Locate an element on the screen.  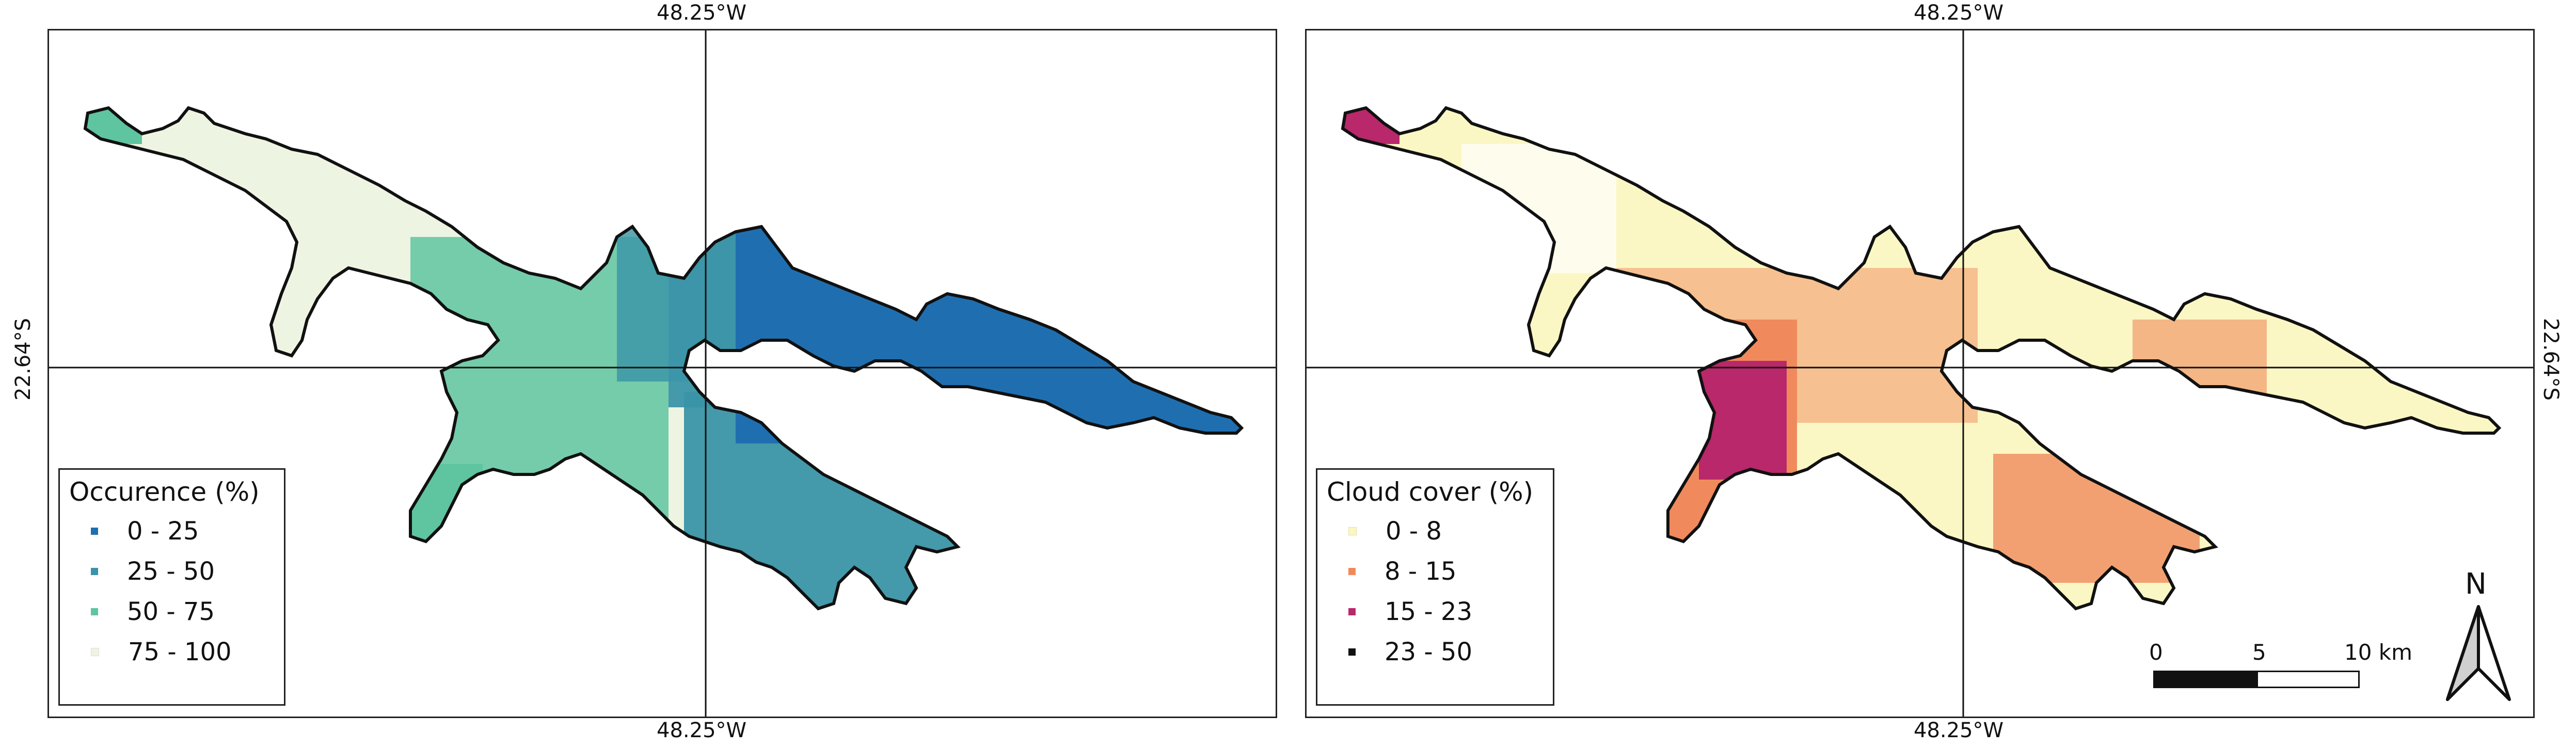
legend-item: 8 - 15 is located at coordinates (1435, 571).